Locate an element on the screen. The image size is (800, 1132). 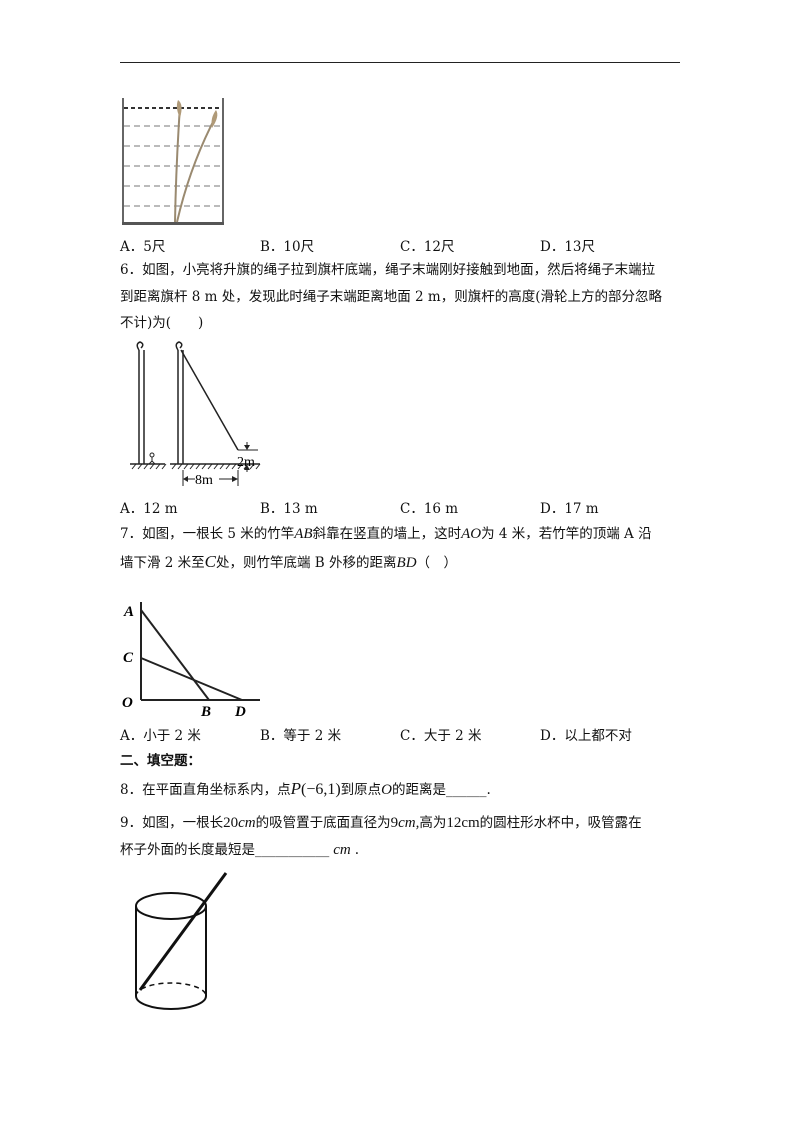
q7-segment-bd: BD is located at coordinates (406, 563).